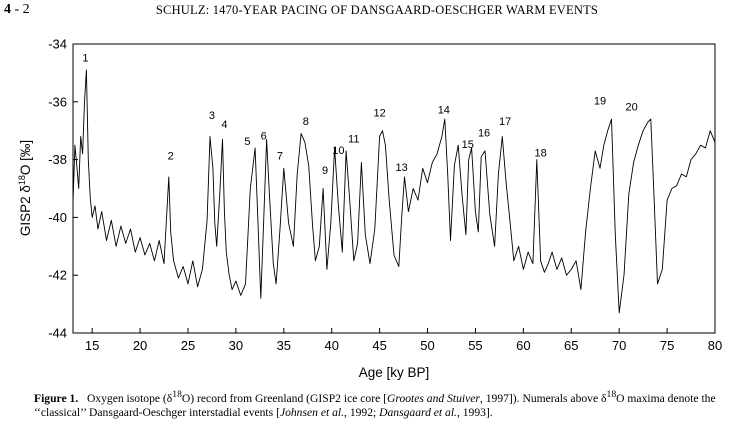  I want to click on caption-p5: , 1992;, so click(362, 413).